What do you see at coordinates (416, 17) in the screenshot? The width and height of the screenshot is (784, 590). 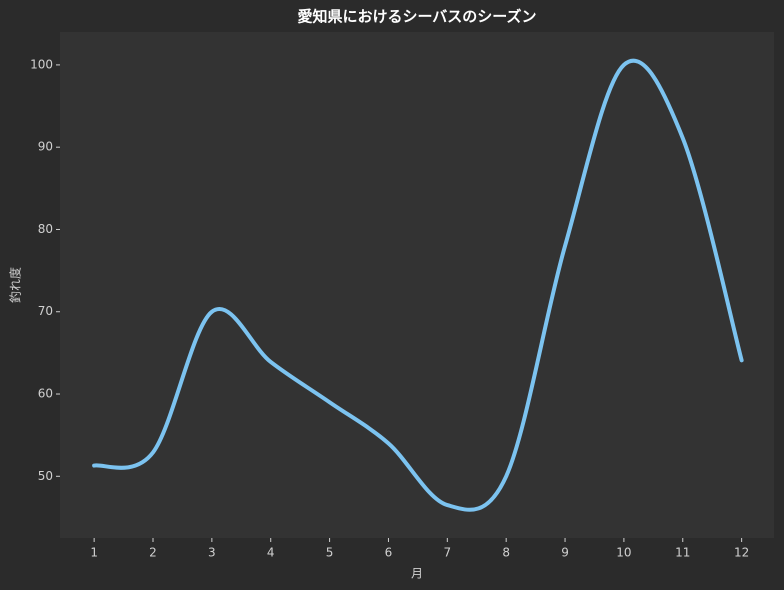 I see `chart-title: 愛知県におけるシーバスのシーズン` at bounding box center [416, 17].